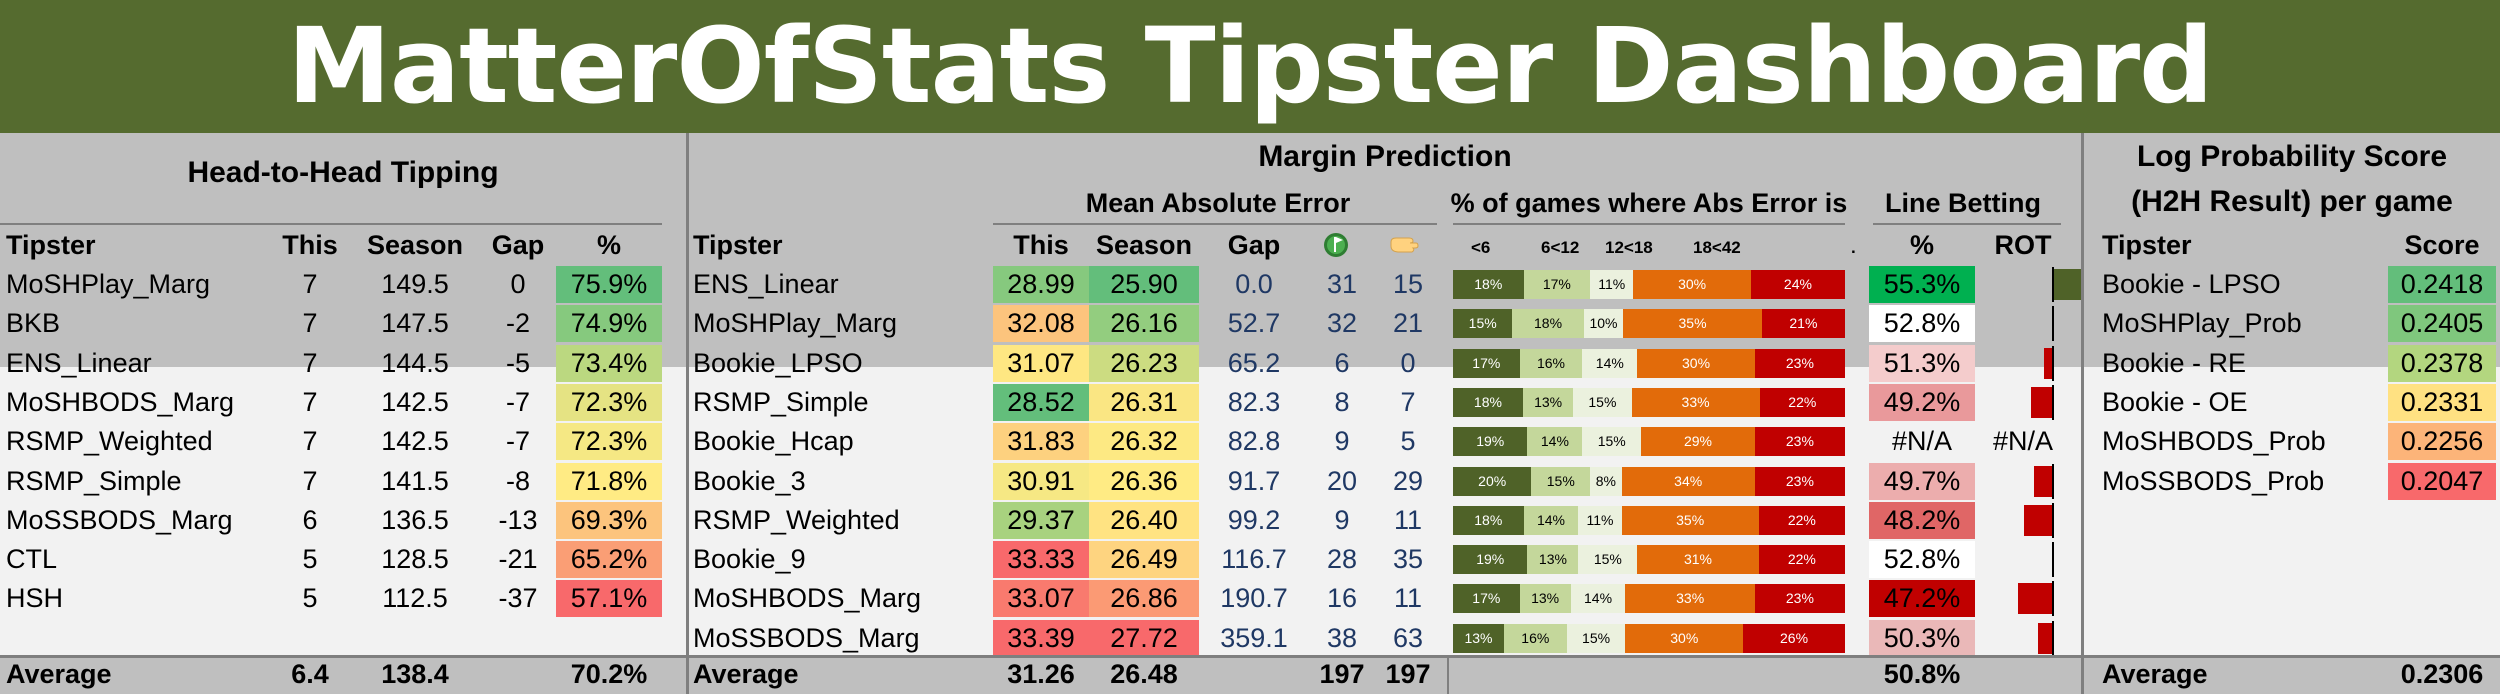 The height and width of the screenshot is (694, 2500). Describe the element at coordinates (1799, 442) in the screenshot. I see `abs-error-segment: 23%` at that location.